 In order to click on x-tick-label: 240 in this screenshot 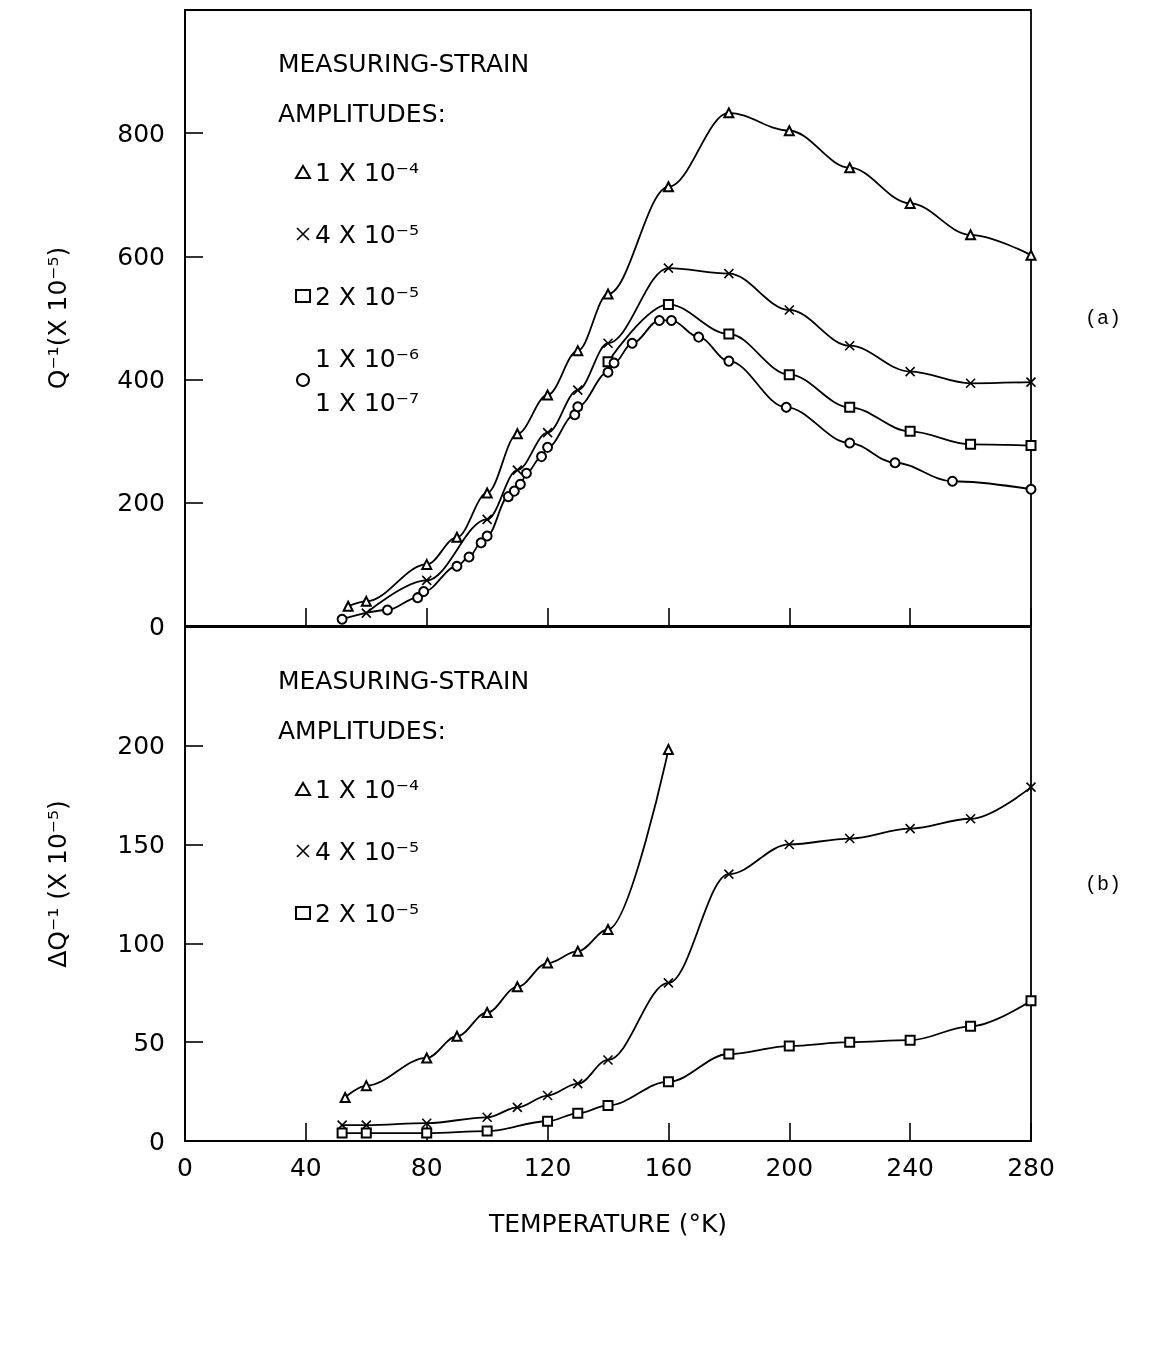, I will do `click(910, 1167)`.